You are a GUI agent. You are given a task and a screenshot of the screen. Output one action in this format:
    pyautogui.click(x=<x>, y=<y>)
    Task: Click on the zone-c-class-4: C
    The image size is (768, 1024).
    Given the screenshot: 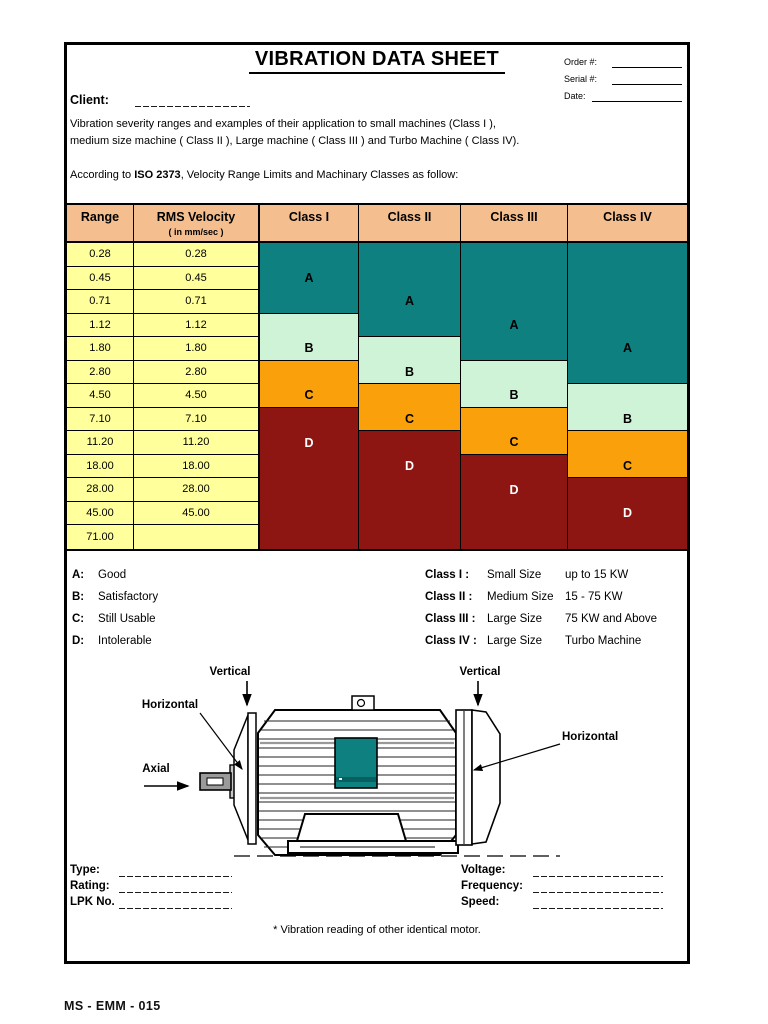 What is the action you would take?
    pyautogui.click(x=627, y=454)
    